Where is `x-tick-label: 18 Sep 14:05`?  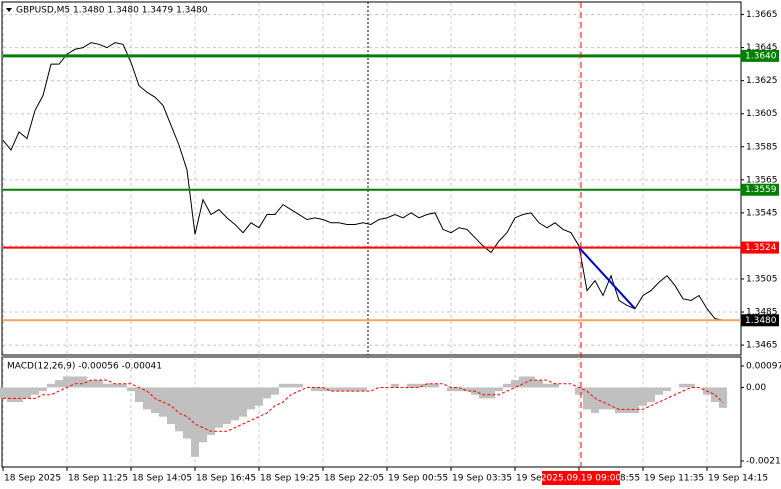
x-tick-label: 18 Sep 14:05 is located at coordinates (162, 479).